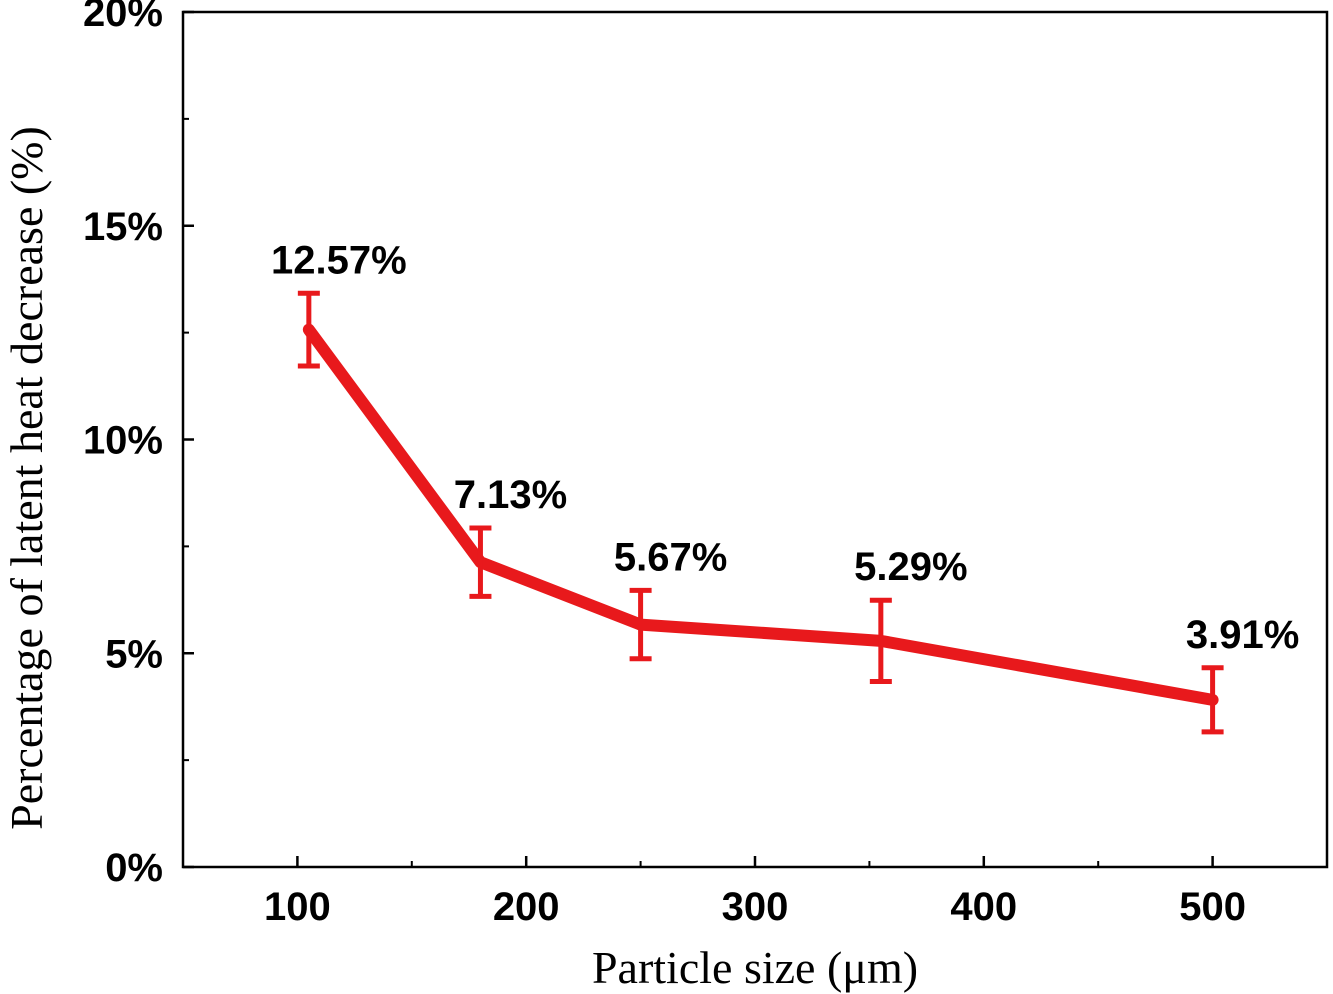 The image size is (1333, 994). Describe the element at coordinates (123, 227) in the screenshot. I see `y-tick-label: 15%` at that location.